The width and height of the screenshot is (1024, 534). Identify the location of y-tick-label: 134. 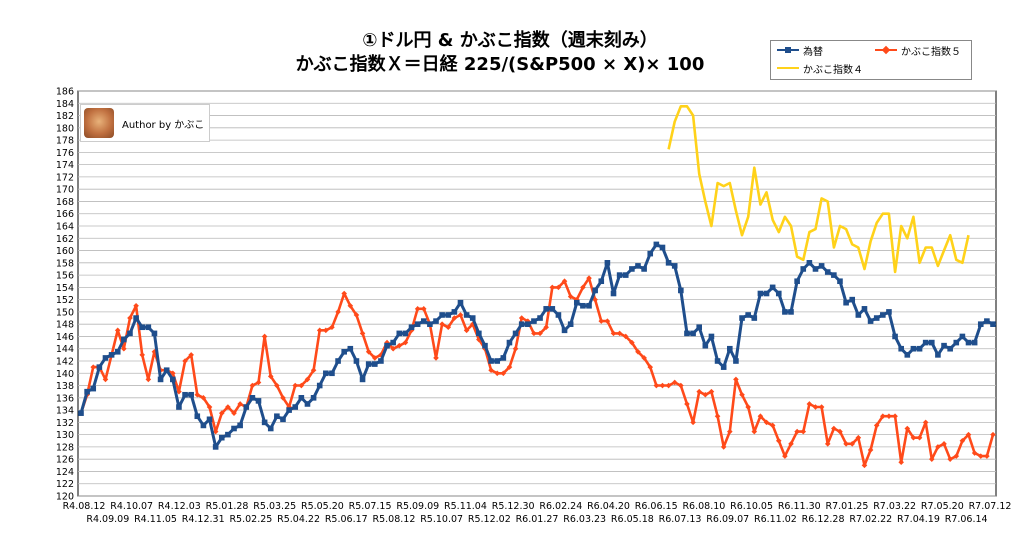
(65, 411).